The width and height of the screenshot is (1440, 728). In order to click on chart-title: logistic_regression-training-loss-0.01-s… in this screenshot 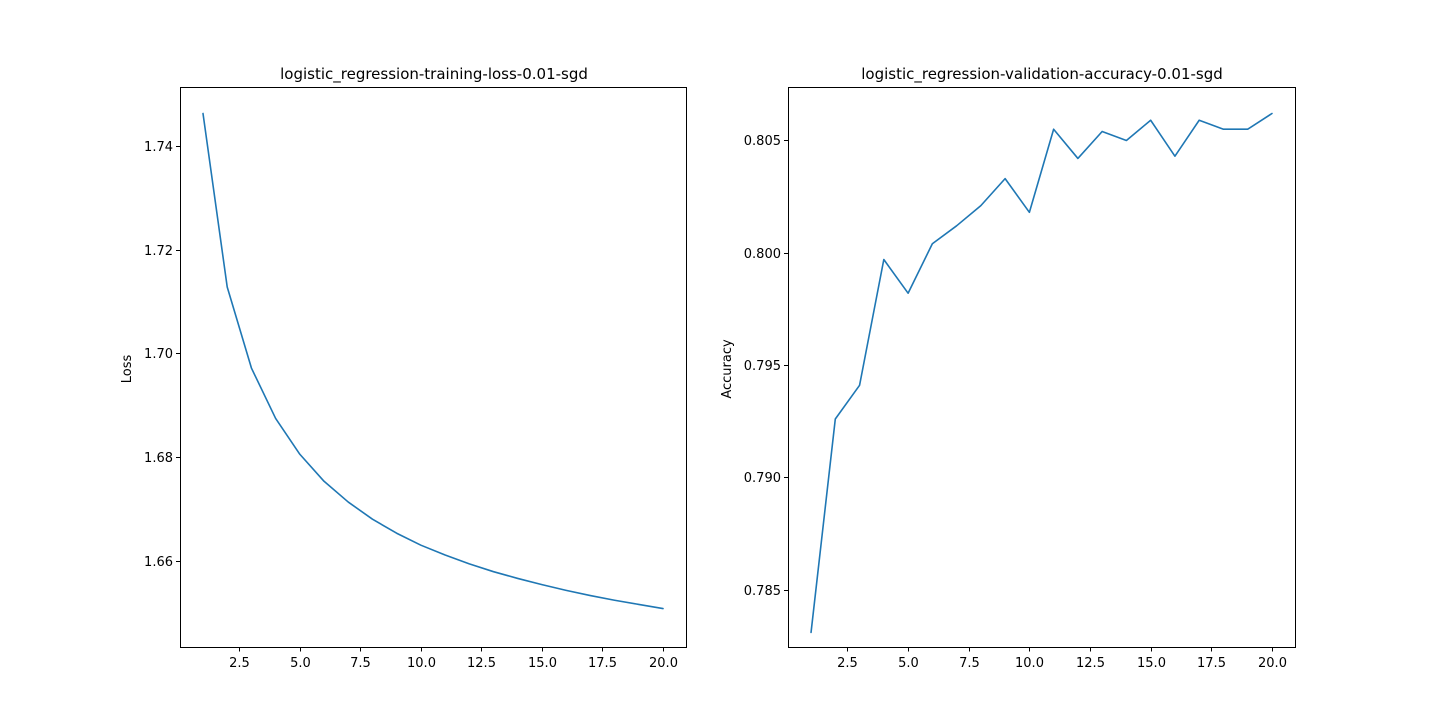, I will do `click(434, 74)`.